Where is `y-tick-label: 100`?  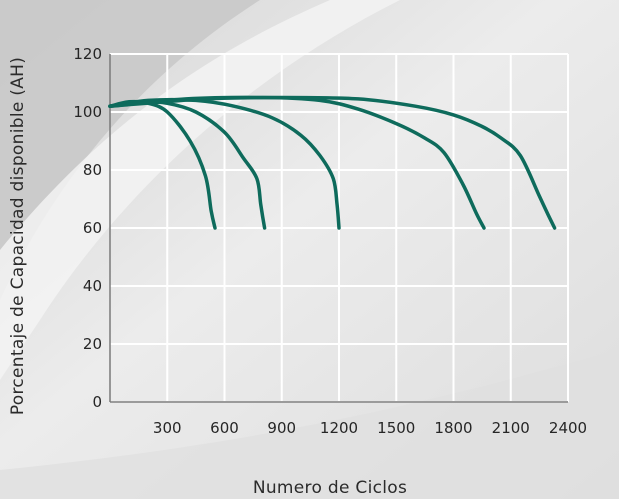 y-tick-label: 100 is located at coordinates (87, 112).